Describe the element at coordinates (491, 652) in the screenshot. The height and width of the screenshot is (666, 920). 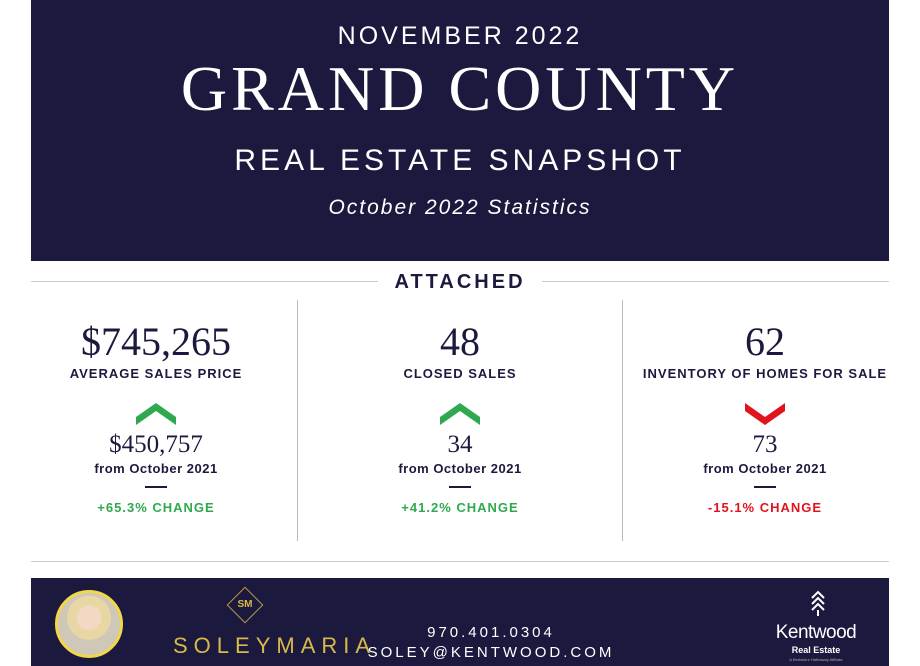
I see `agent-email: SOLEY@KENTWOOD.COM` at that location.